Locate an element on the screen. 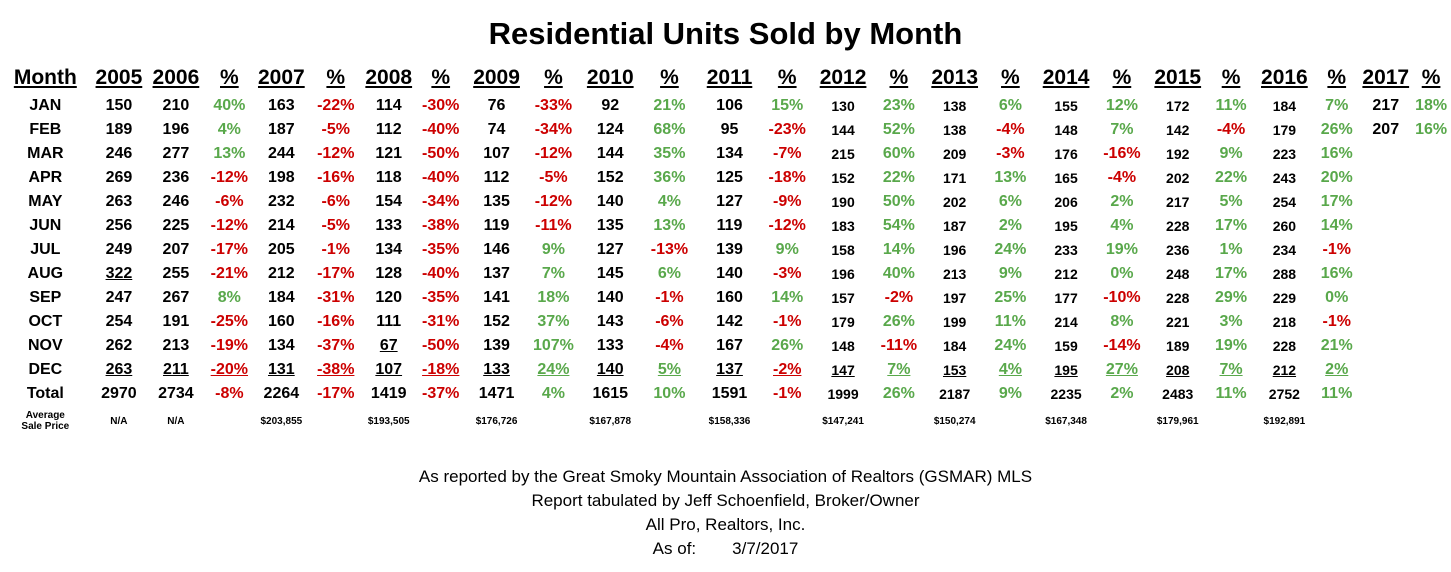 The image size is (1451, 572). units-cell: 2752 is located at coordinates (1284, 394).